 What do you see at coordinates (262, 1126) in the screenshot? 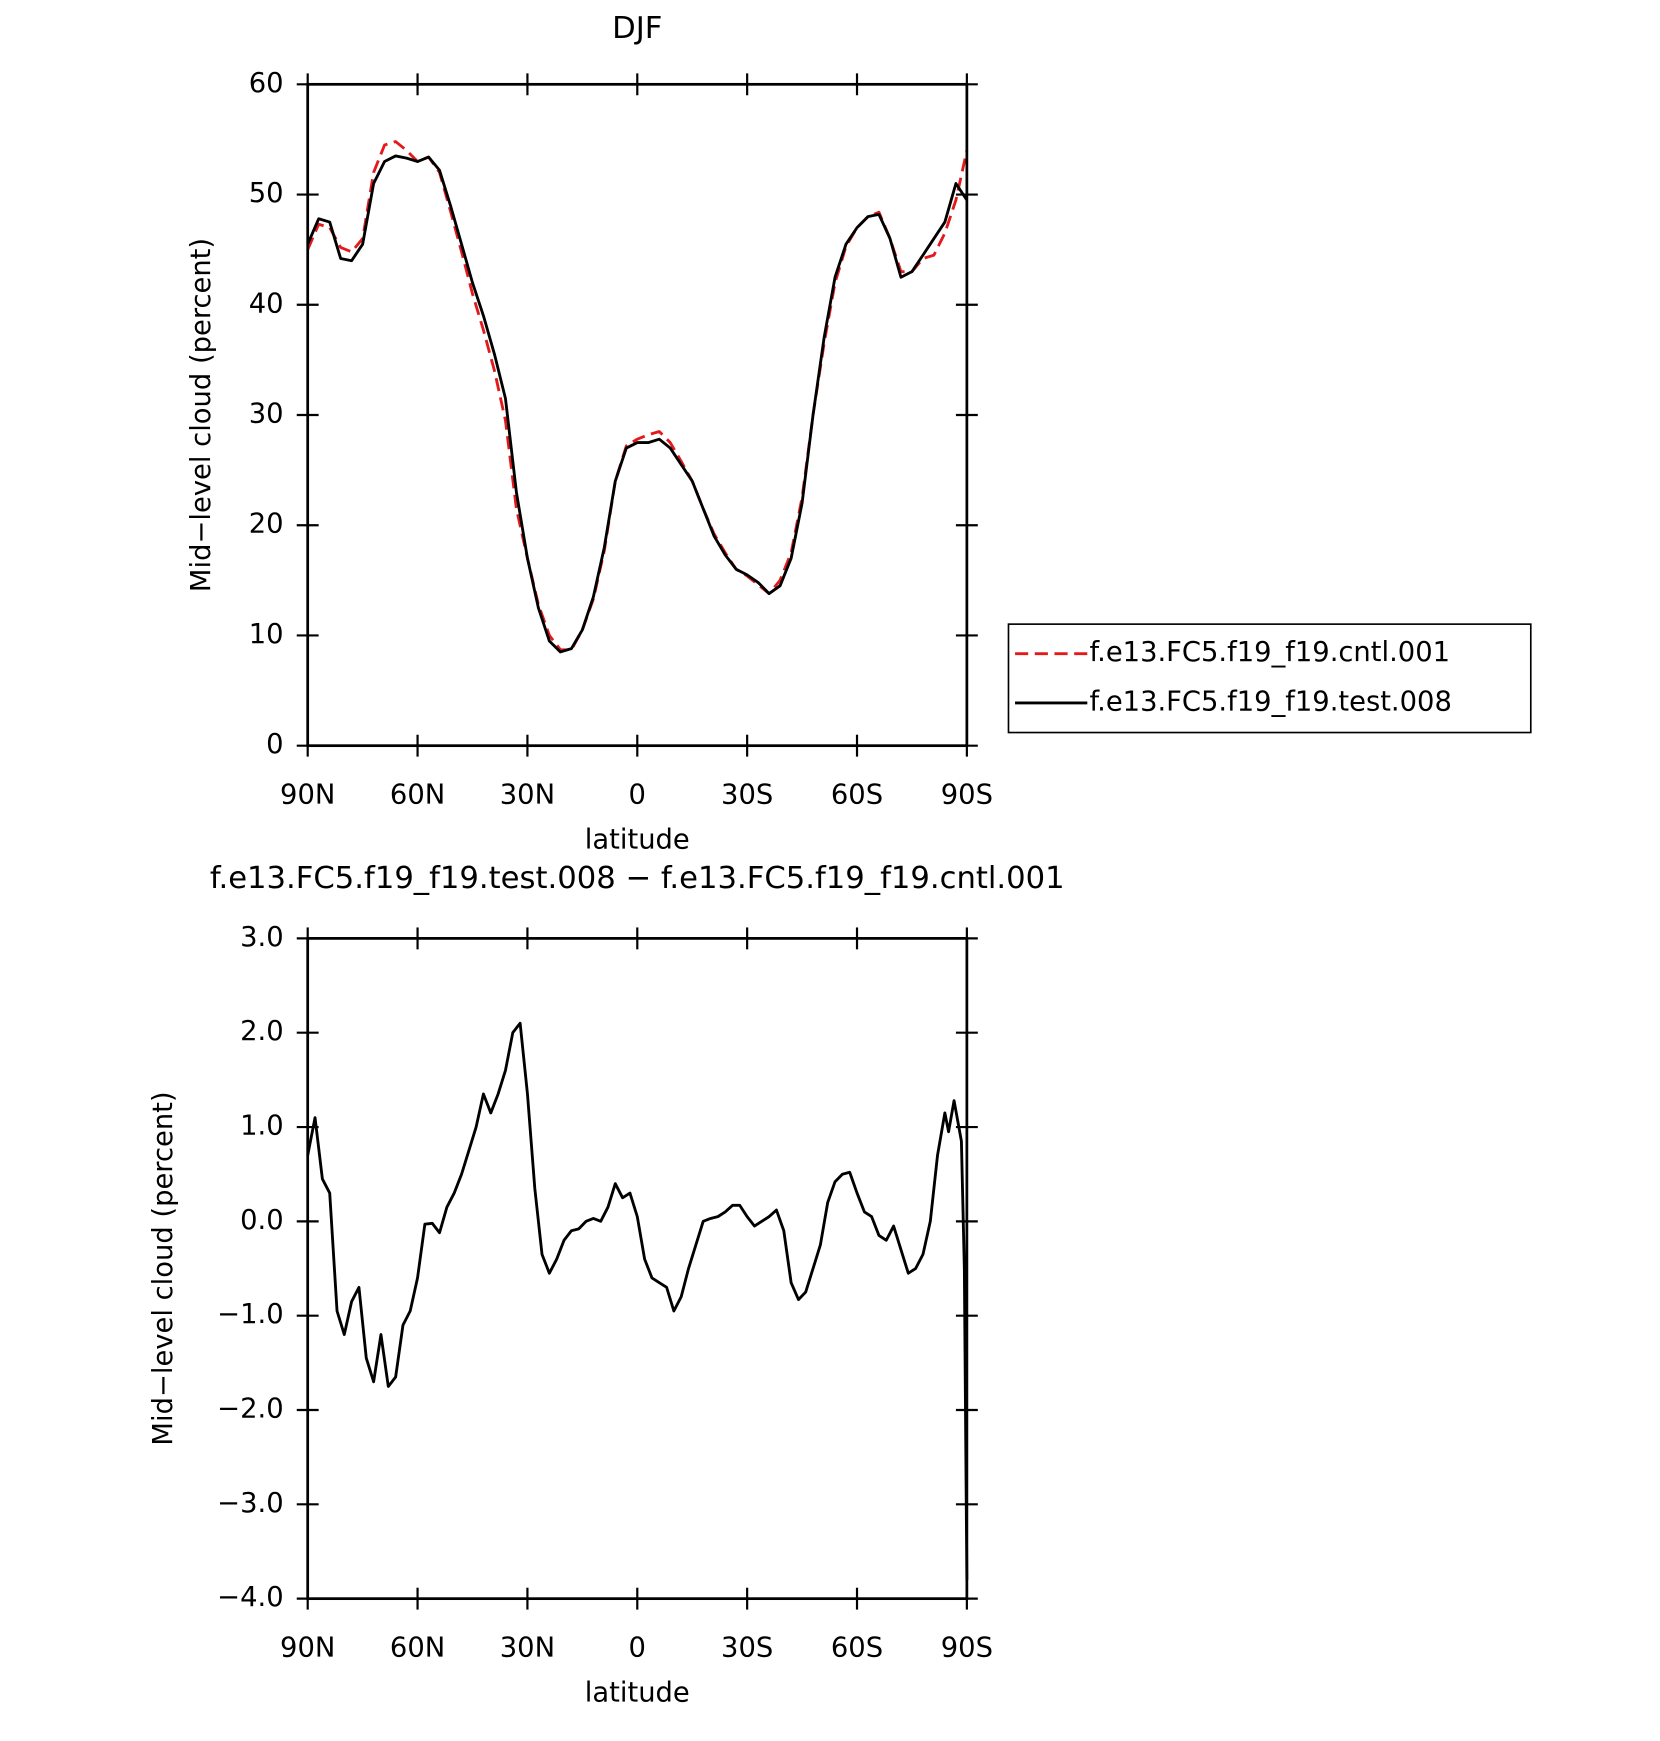
I see `y-tick-label: 1.0` at bounding box center [262, 1126].